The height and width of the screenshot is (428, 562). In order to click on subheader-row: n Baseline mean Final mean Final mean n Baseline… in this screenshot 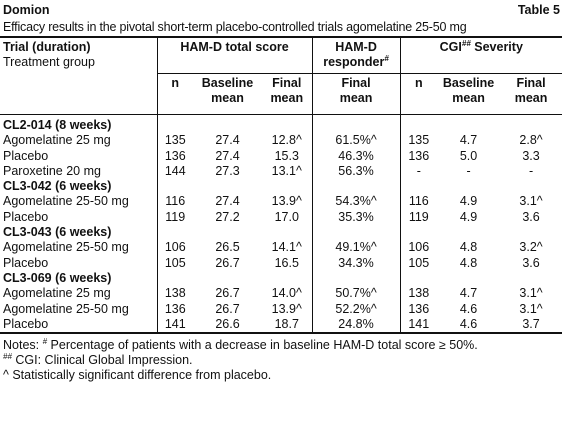, I will do `click(281, 94)`.